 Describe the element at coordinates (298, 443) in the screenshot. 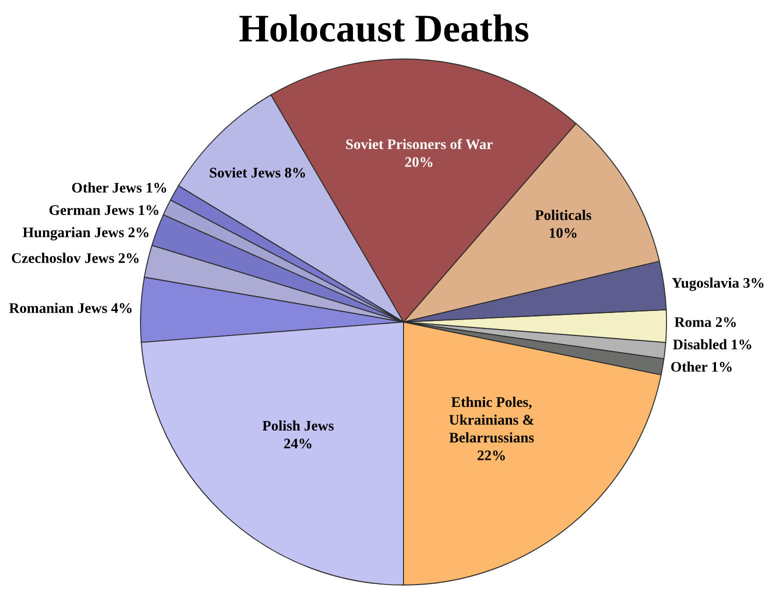

I see `data-label: 24%` at that location.